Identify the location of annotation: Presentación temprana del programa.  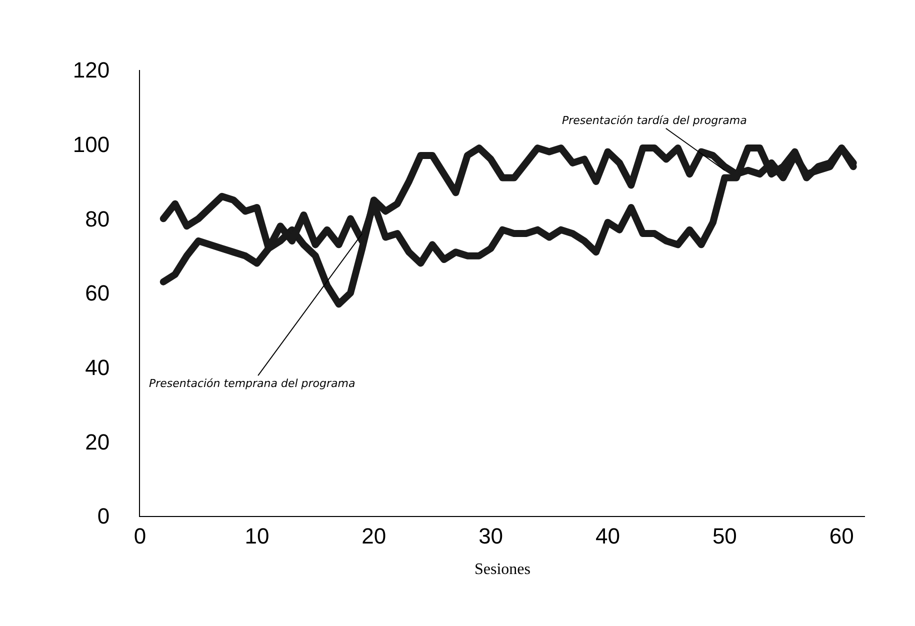
(252, 383).